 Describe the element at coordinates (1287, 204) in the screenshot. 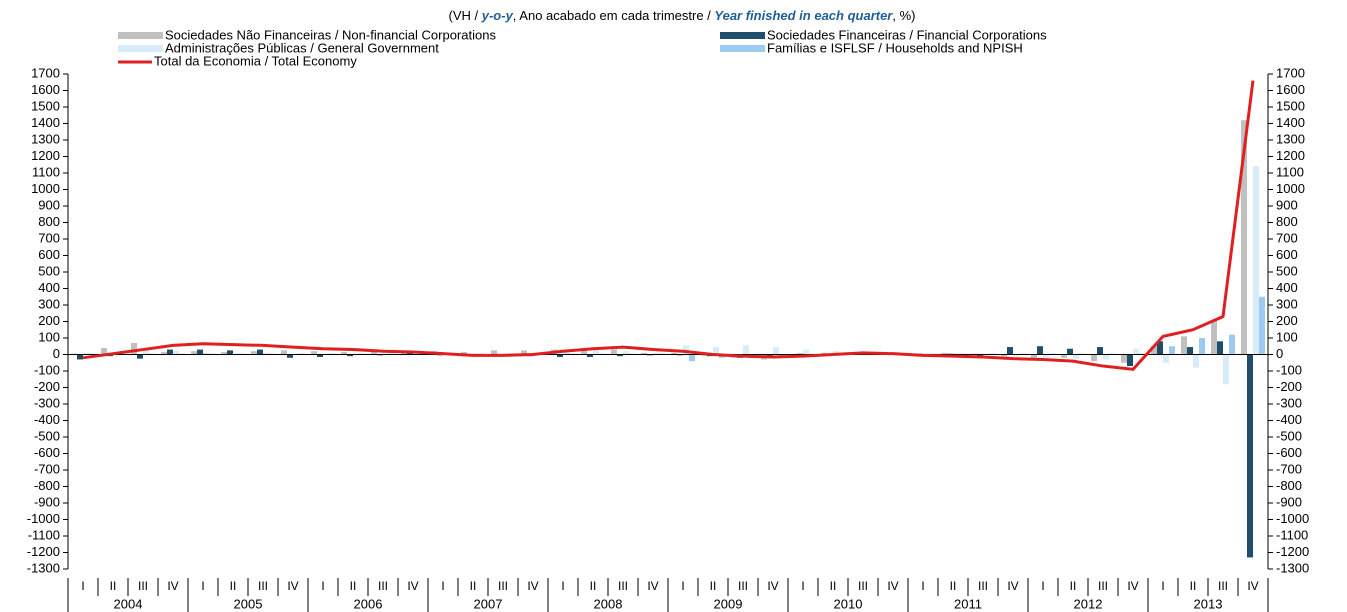

I see `y2-tick-label: 900` at that location.